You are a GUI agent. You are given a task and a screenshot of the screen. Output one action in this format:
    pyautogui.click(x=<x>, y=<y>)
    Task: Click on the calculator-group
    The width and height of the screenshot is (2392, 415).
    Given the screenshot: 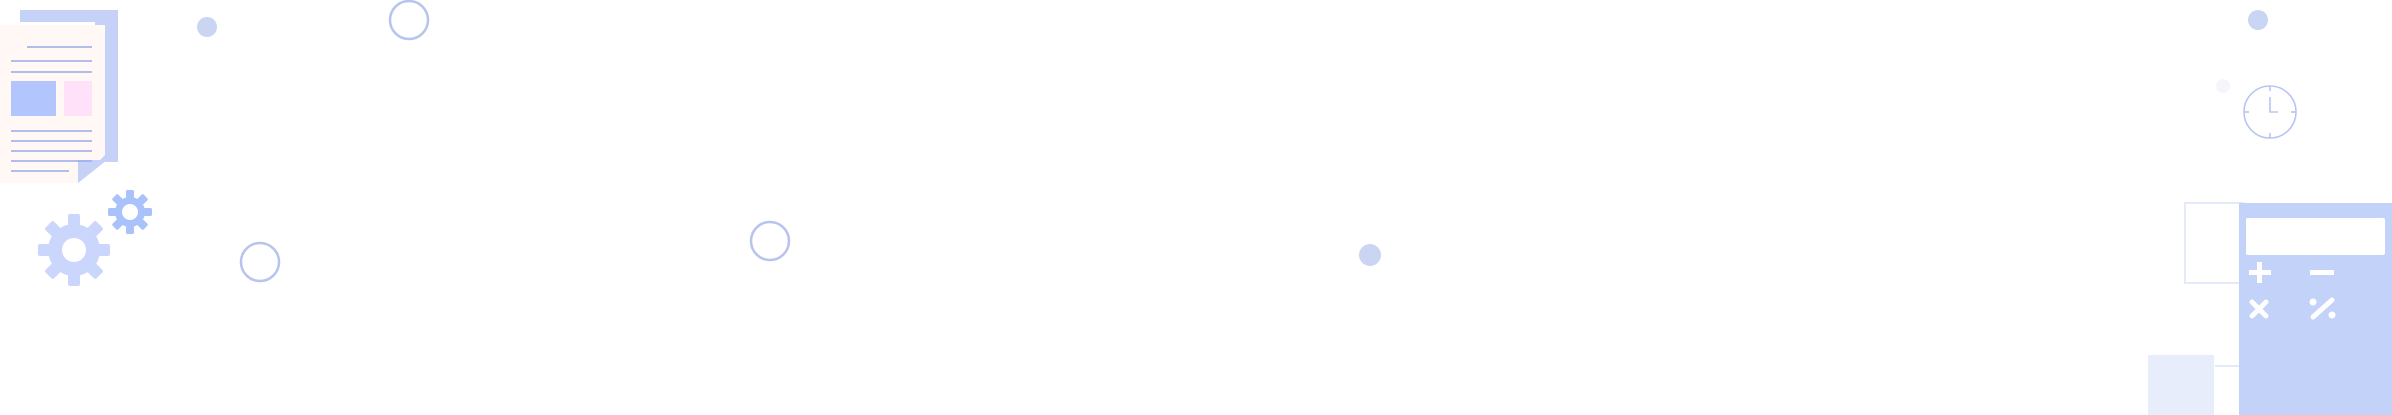 What is the action you would take?
    pyautogui.click(x=2270, y=308)
    